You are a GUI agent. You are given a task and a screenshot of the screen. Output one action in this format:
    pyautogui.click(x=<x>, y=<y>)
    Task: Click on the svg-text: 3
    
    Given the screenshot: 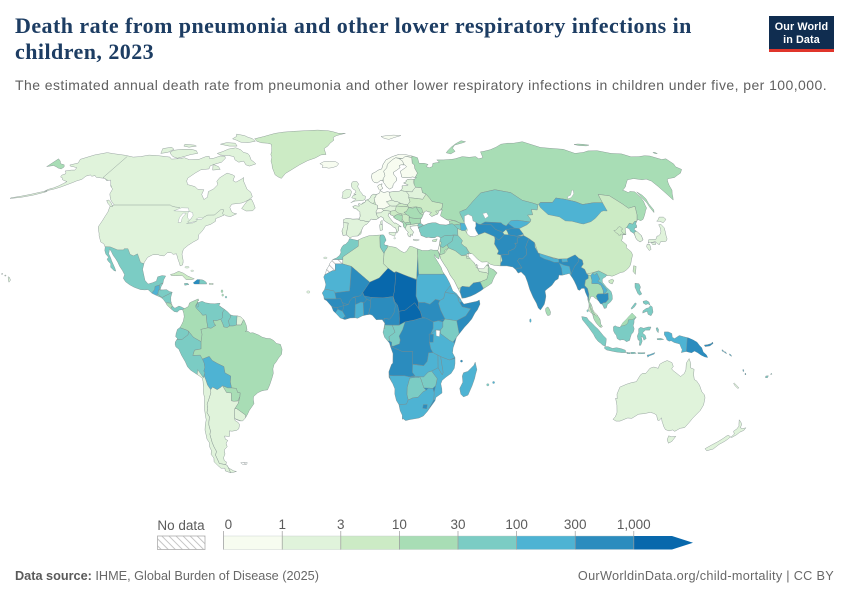 What is the action you would take?
    pyautogui.click(x=341, y=524)
    